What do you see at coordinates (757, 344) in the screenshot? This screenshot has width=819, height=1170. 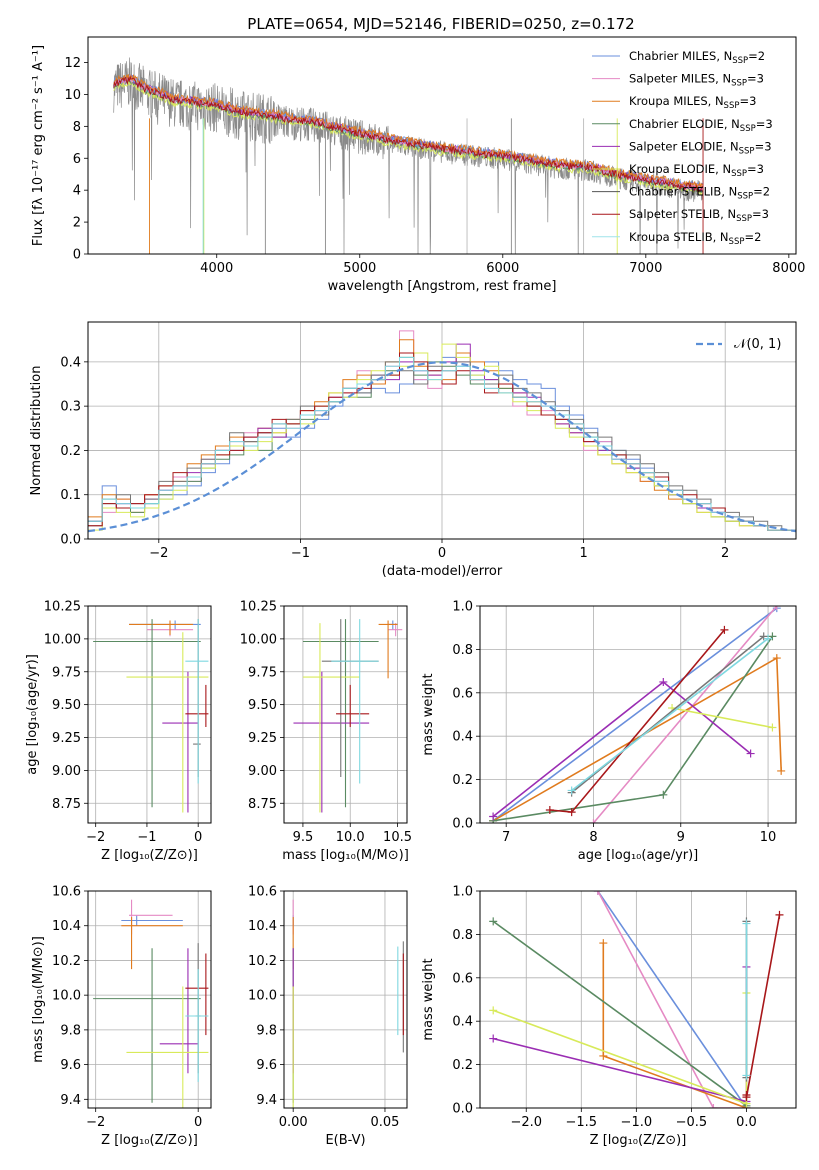 I see `legend-label: 𝒩(0, 1)` at bounding box center [757, 344].